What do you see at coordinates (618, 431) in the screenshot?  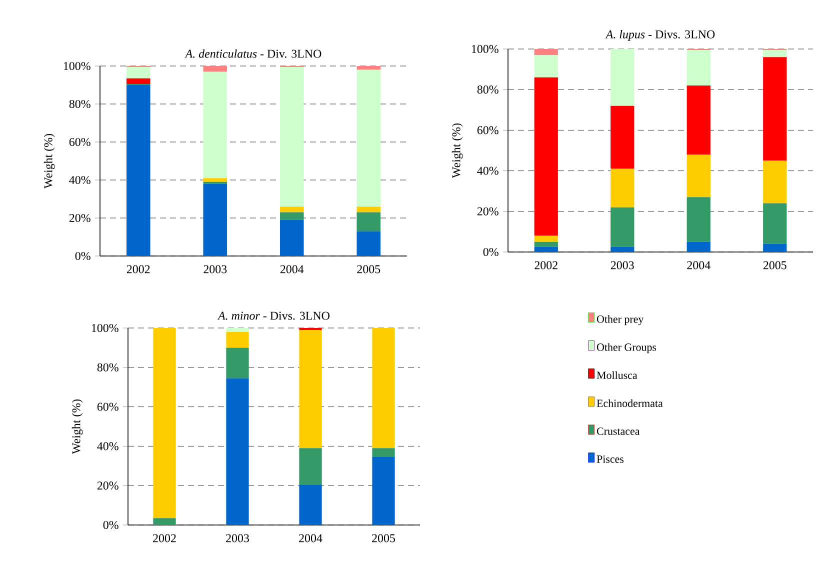 I see `legend-label: Crustacea` at bounding box center [618, 431].